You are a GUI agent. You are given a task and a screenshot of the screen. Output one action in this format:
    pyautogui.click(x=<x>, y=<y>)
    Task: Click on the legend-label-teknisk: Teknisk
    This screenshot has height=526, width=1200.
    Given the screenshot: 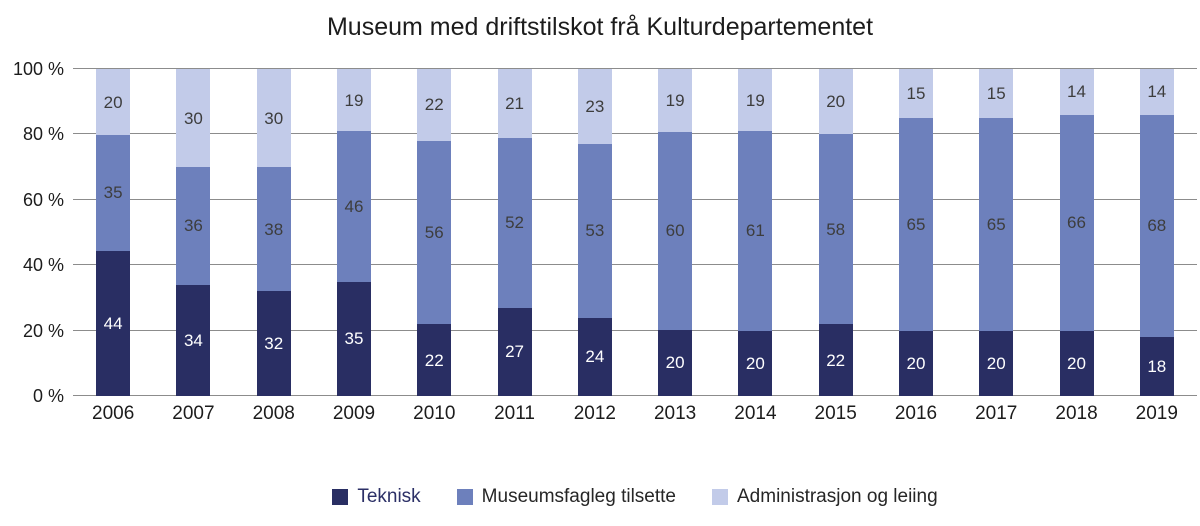 What is the action you would take?
    pyautogui.click(x=389, y=496)
    